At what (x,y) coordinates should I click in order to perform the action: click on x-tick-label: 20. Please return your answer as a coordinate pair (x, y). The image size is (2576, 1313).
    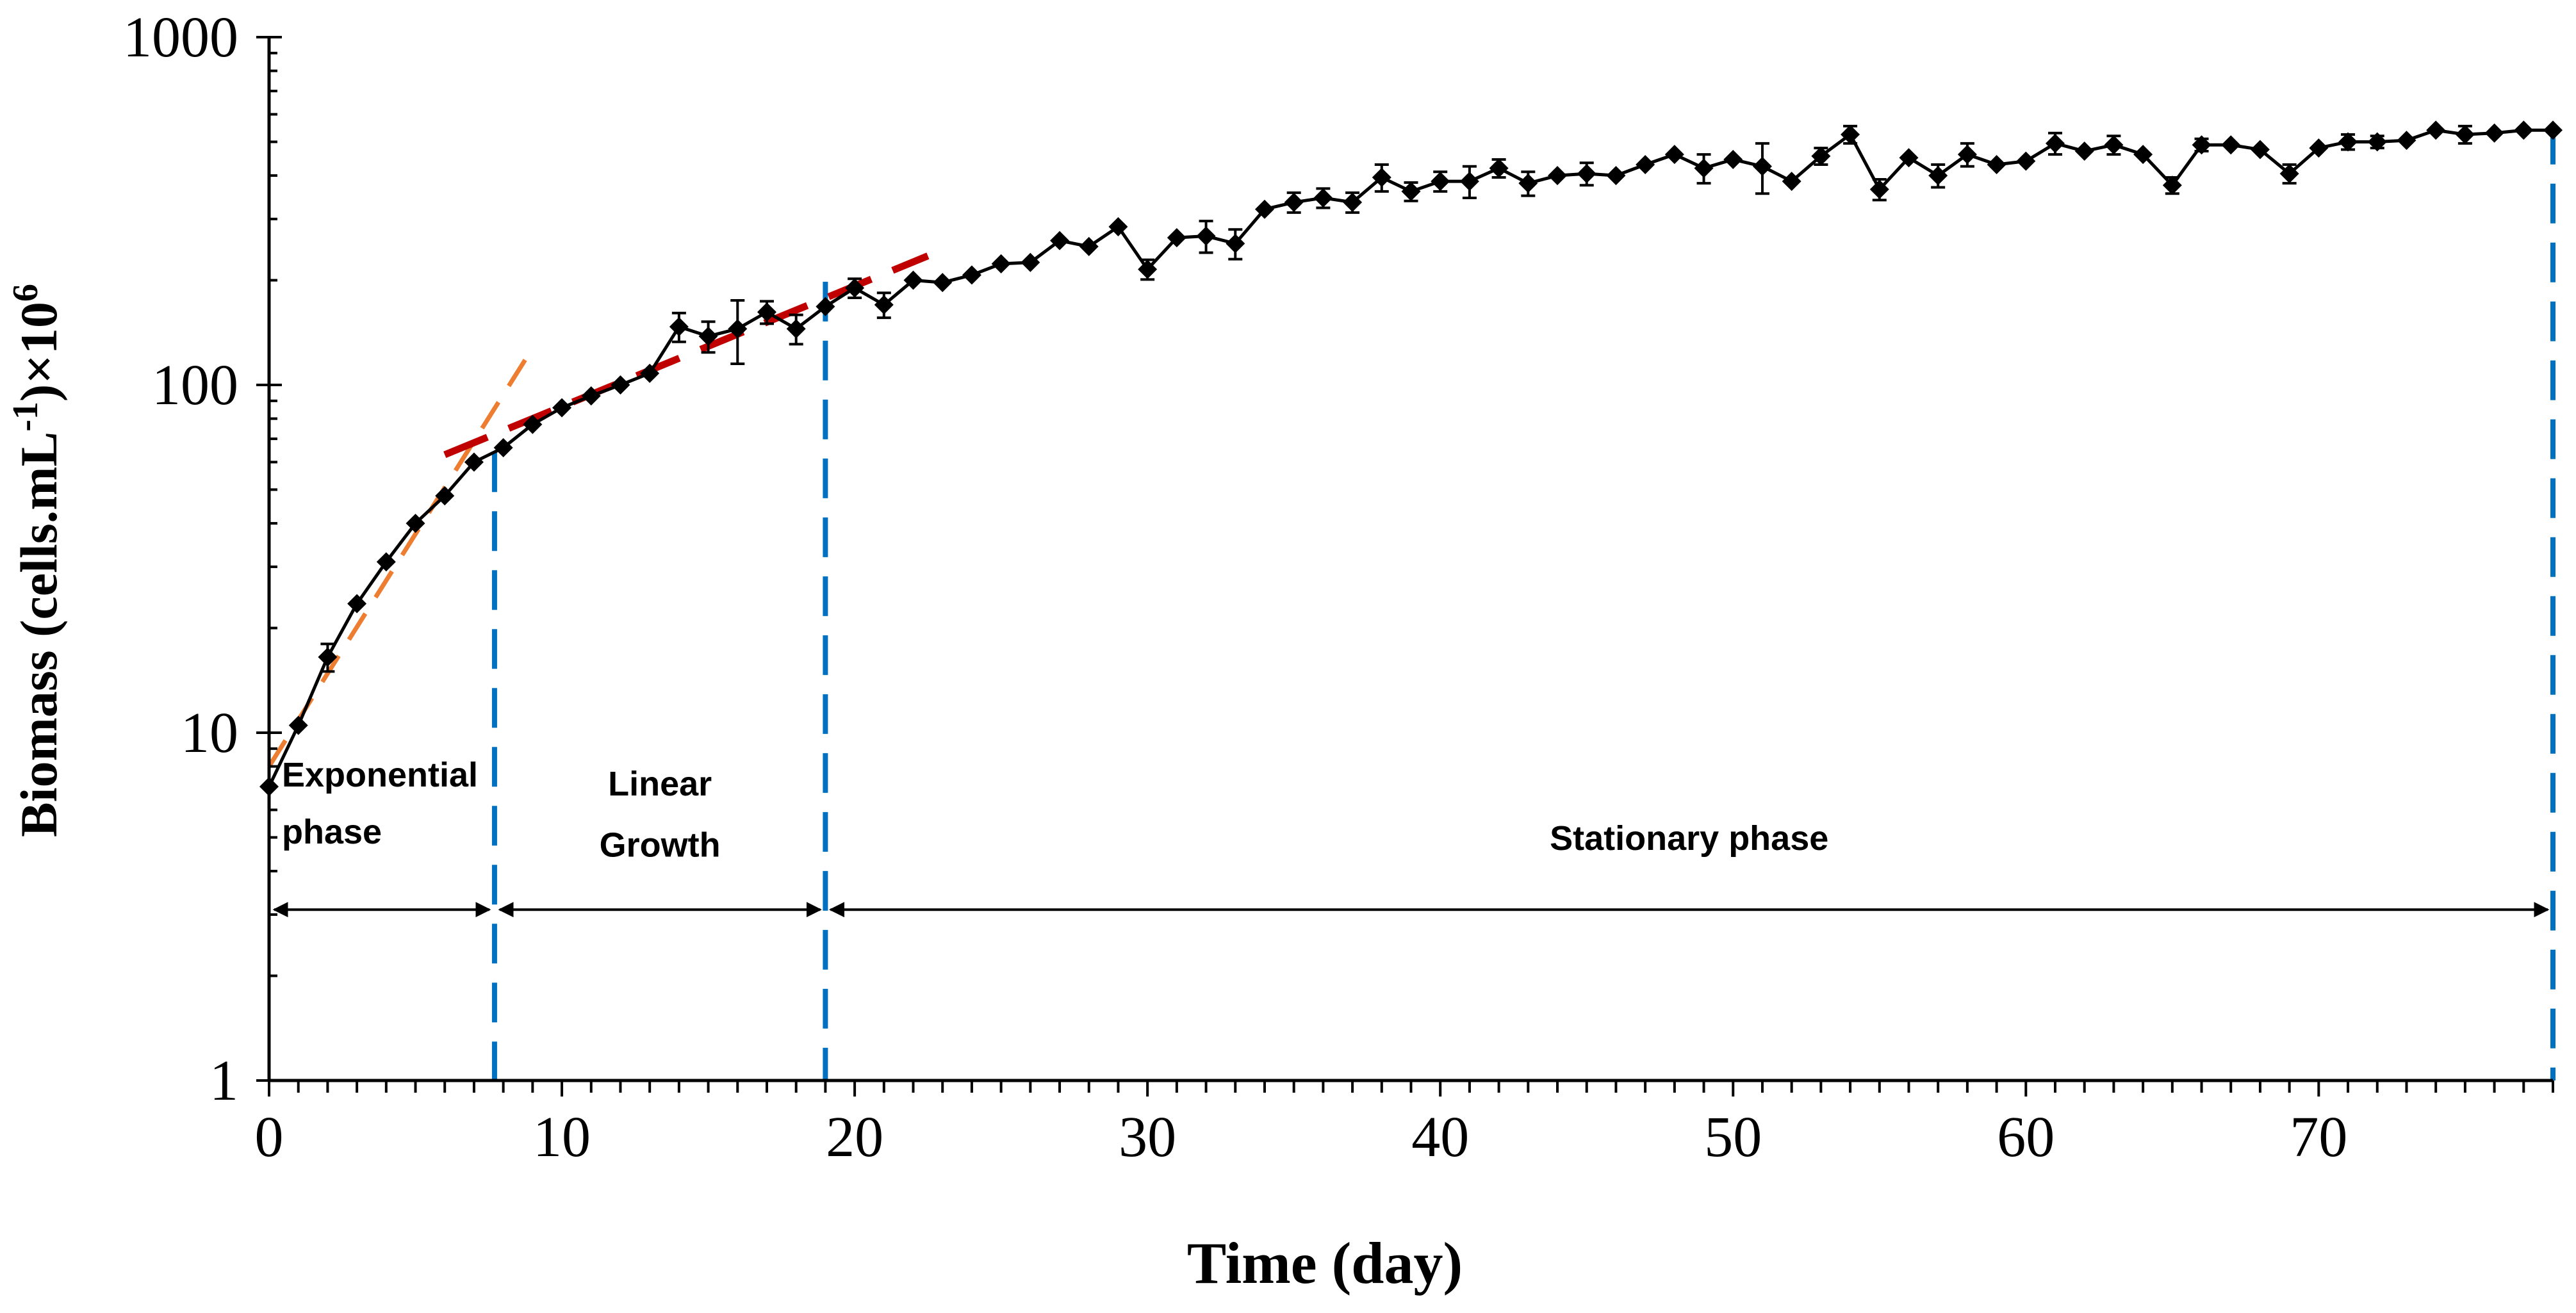
    Looking at the image, I should click on (855, 1137).